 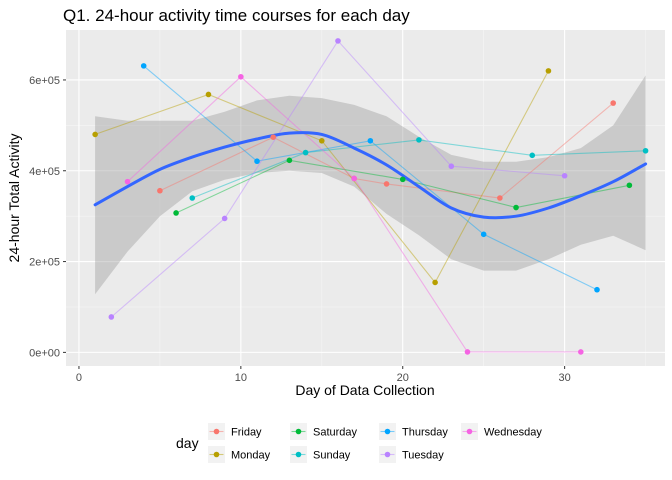 What do you see at coordinates (44, 81) in the screenshot?
I see `y-tick-label: 6e+05` at bounding box center [44, 81].